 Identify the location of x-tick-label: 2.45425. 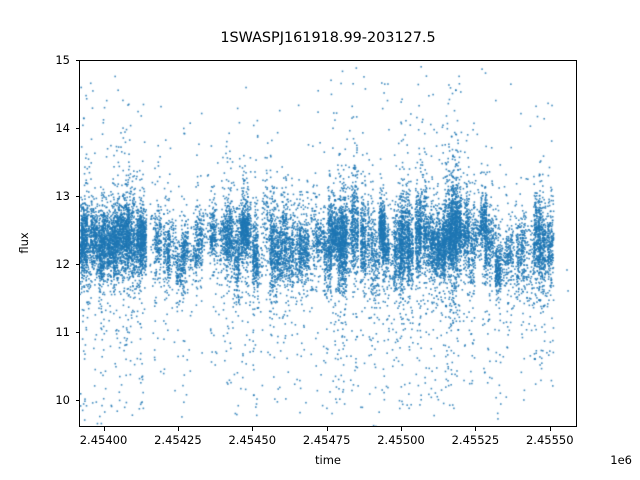
(178, 440).